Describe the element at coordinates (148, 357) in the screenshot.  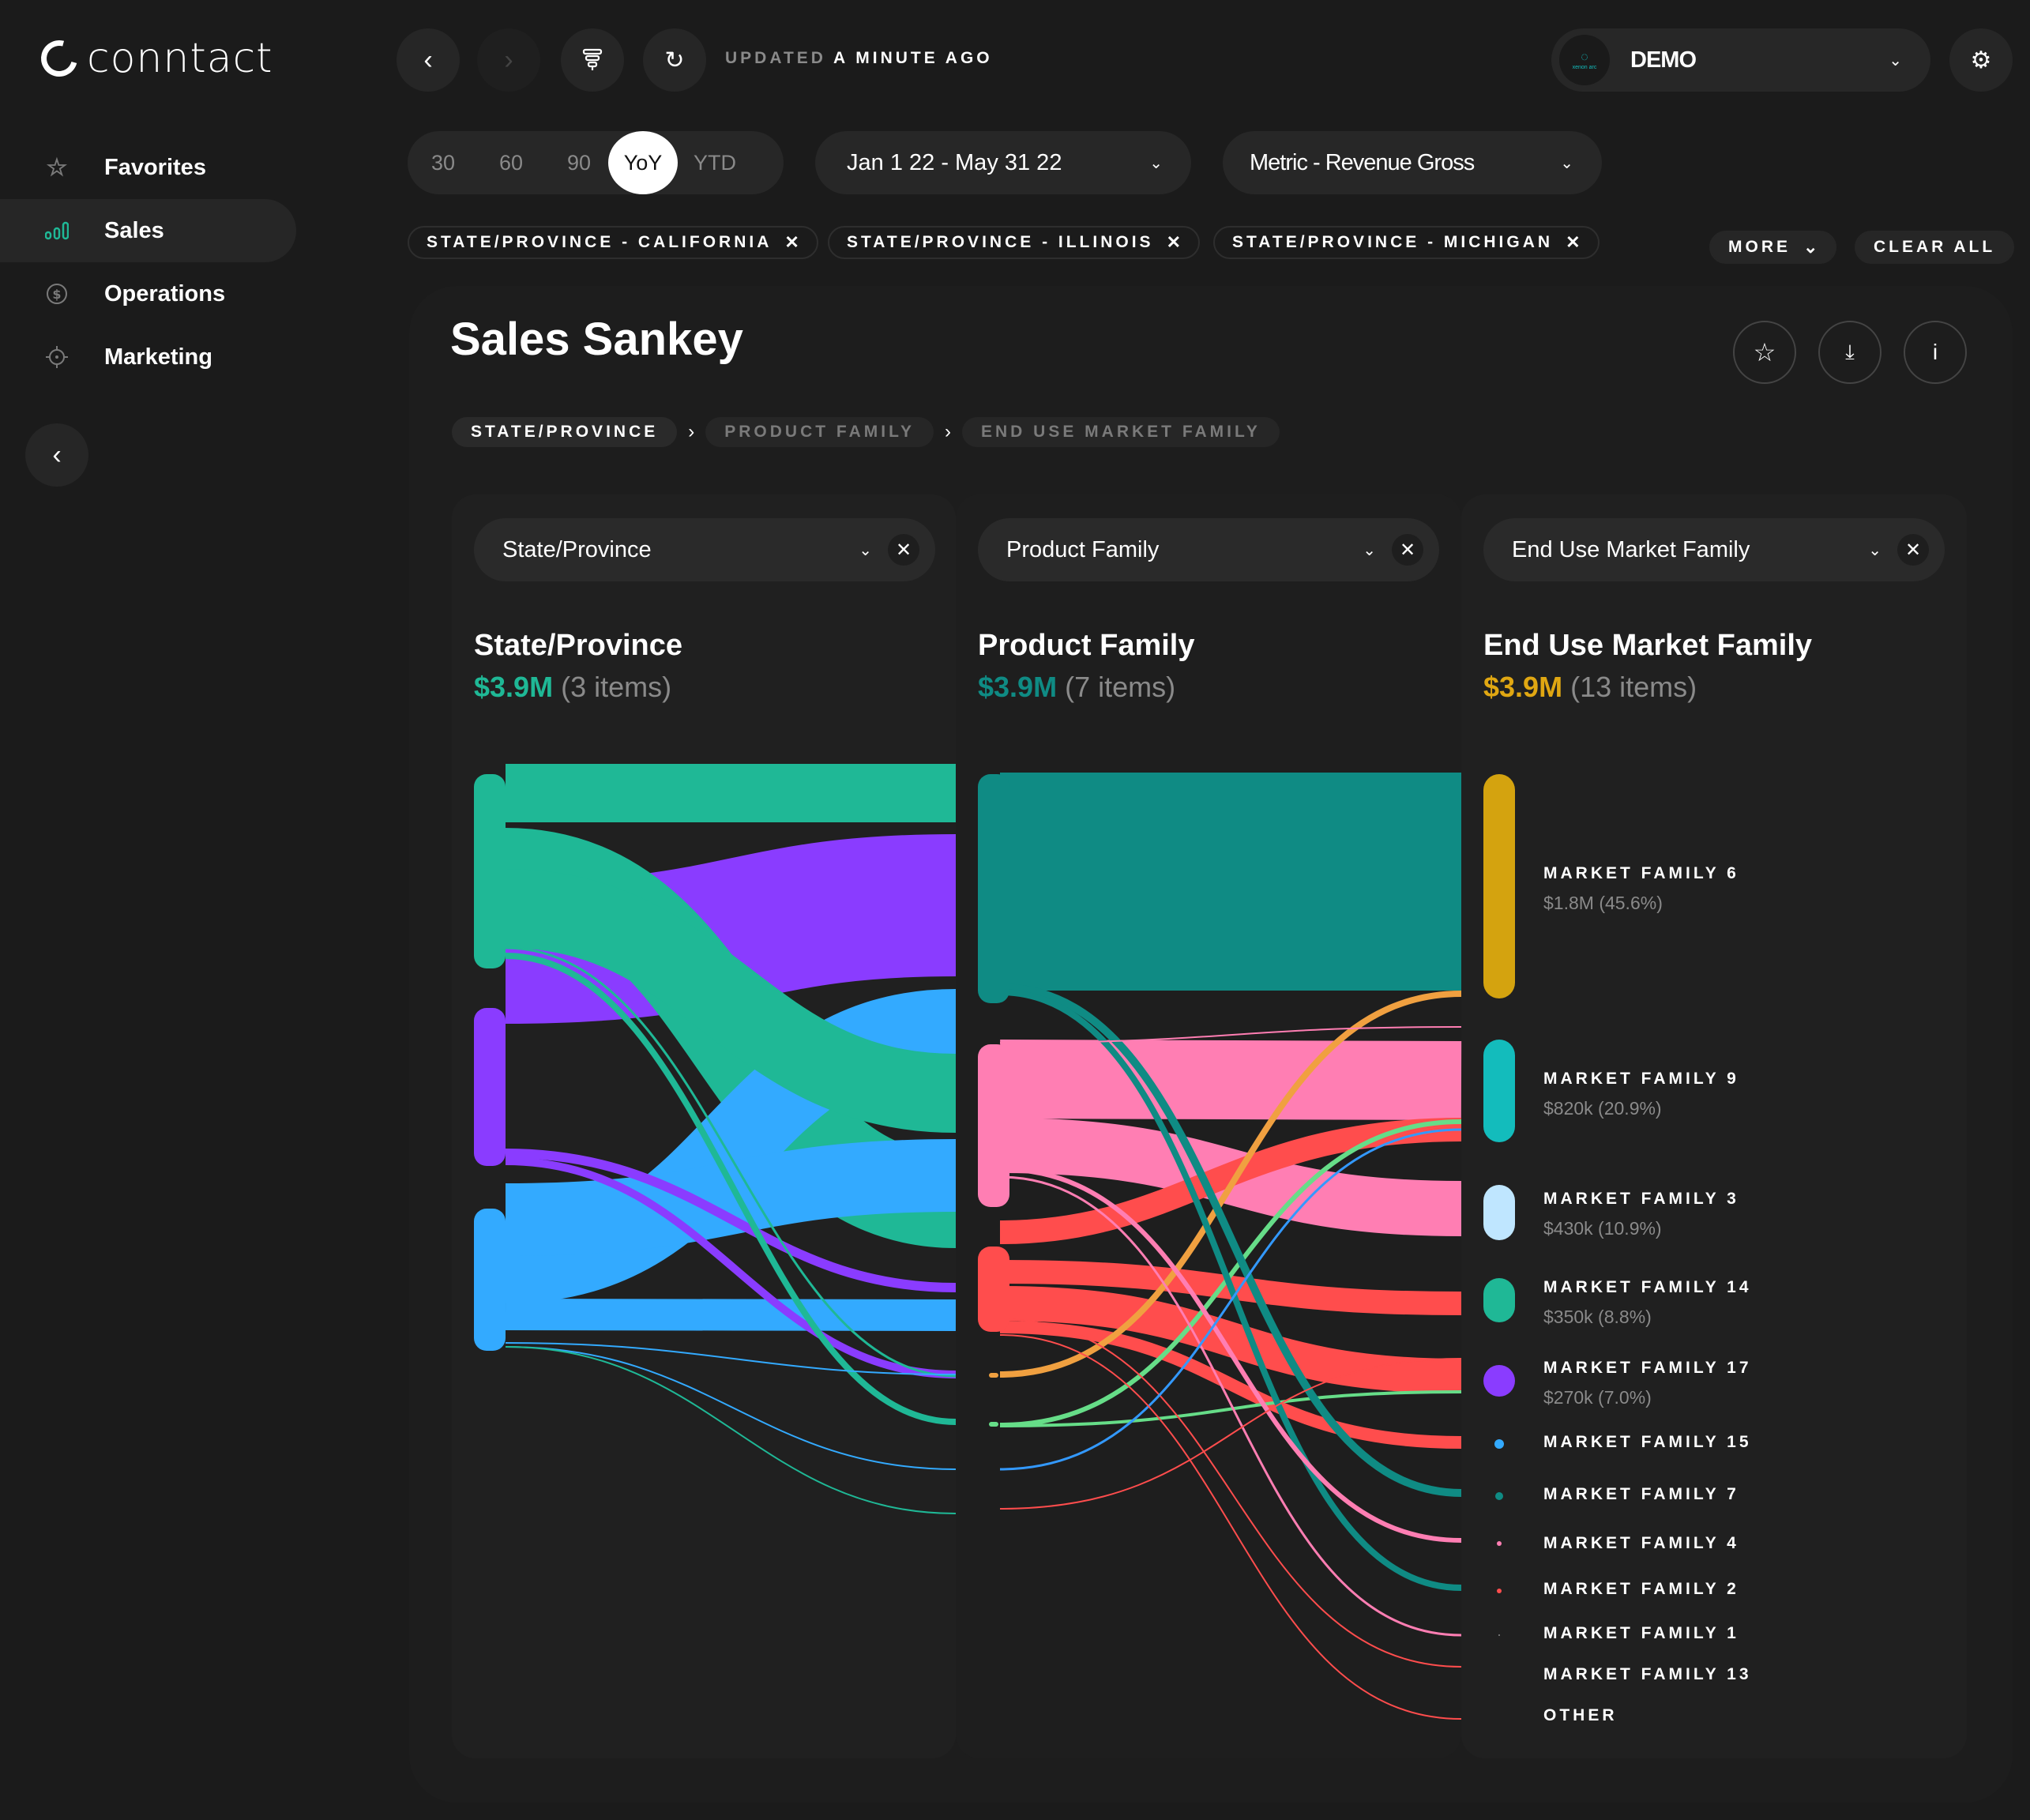
I see `sidebar-item-marketing: Marketing` at that location.